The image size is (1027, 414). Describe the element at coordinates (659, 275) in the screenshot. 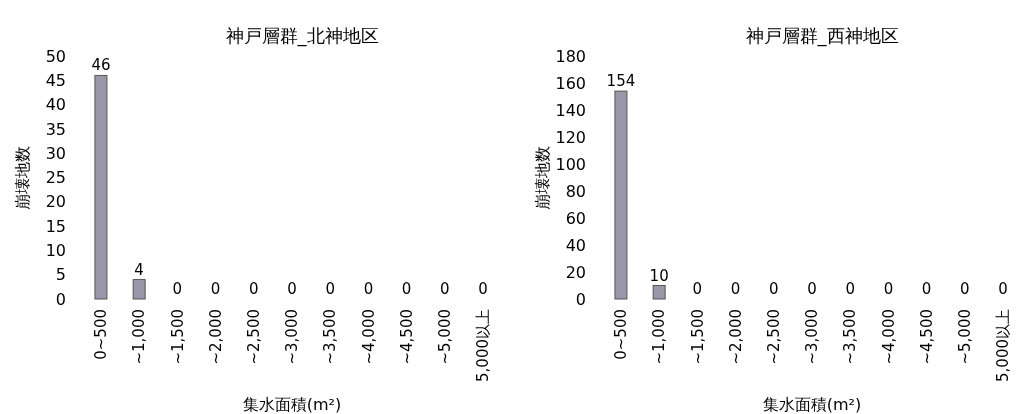

I see `data-label: 10` at that location.